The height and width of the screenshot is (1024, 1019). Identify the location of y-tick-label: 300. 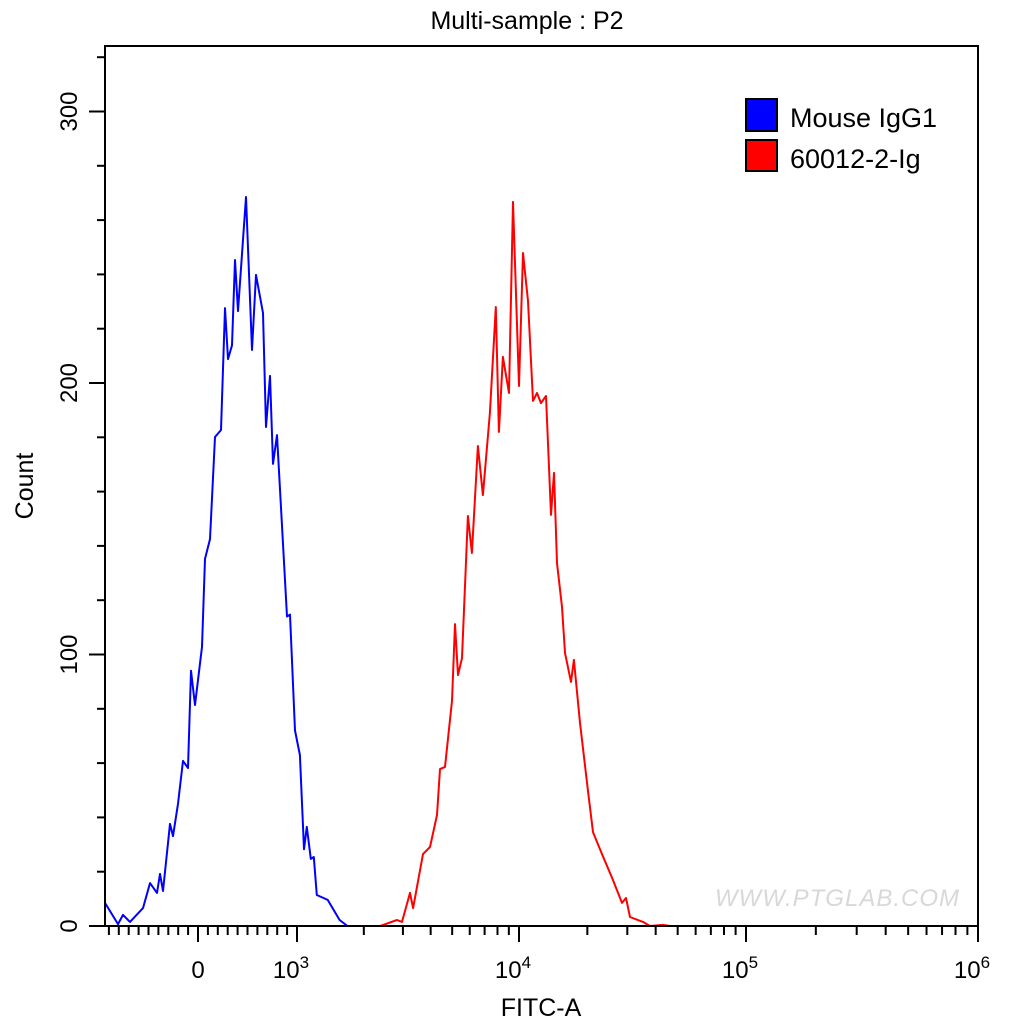
(69, 111).